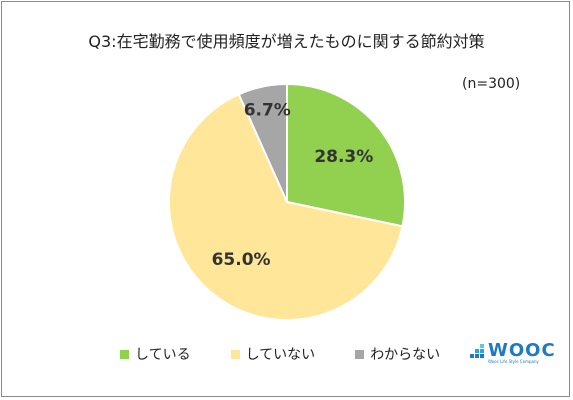  What do you see at coordinates (477, 351) in the screenshot?
I see `logo-grid-icon` at bounding box center [477, 351].